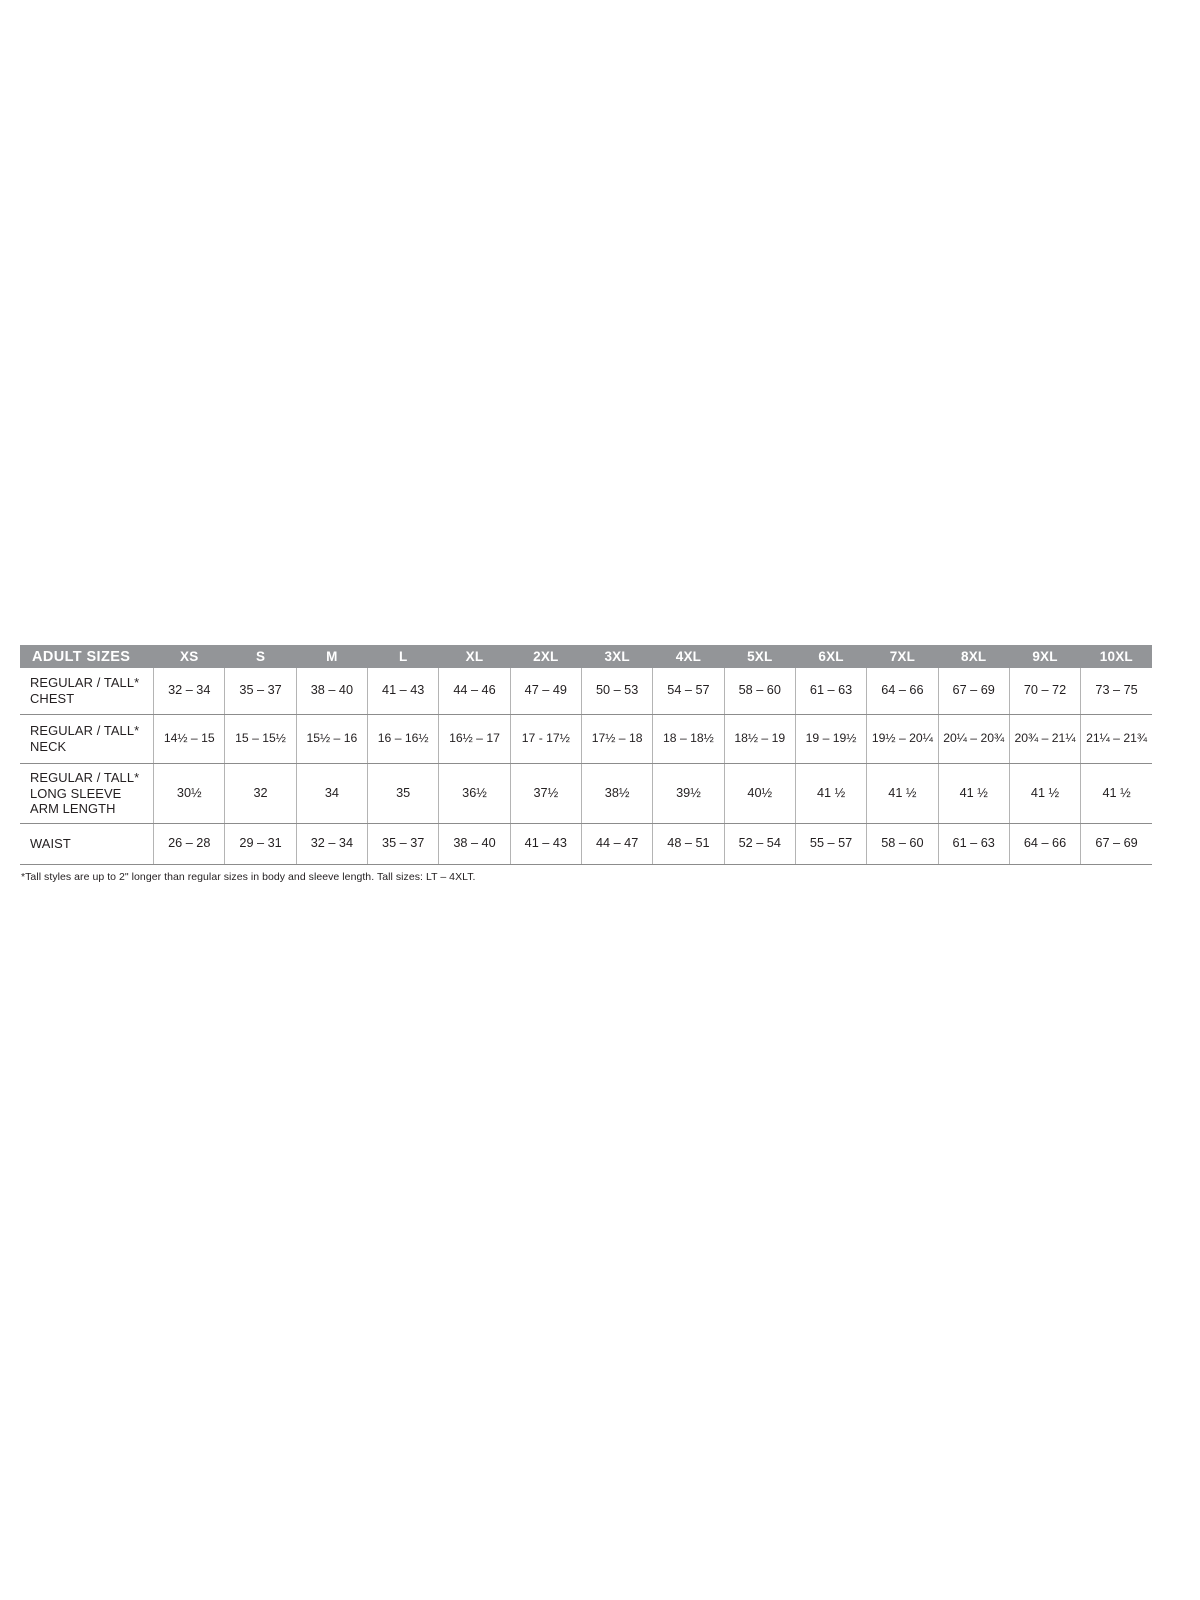 Image resolution: width=1200 pixels, height=1600 pixels. What do you see at coordinates (760, 656) in the screenshot?
I see `header-size-5xl: 5XL` at bounding box center [760, 656].